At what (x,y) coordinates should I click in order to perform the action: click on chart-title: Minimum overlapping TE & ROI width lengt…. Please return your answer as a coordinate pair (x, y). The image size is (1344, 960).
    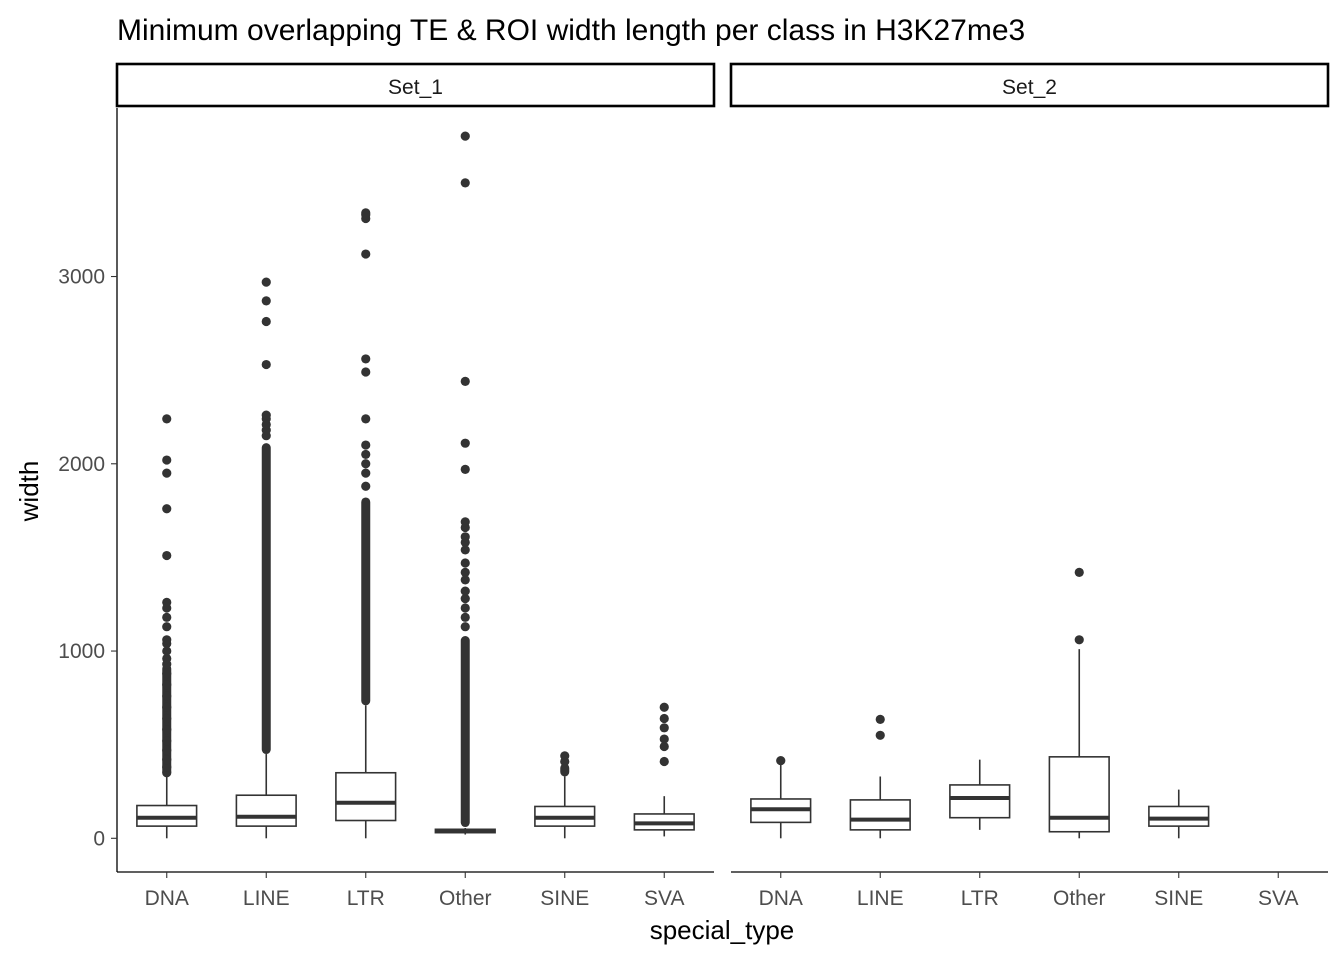
    Looking at the image, I should click on (571, 30).